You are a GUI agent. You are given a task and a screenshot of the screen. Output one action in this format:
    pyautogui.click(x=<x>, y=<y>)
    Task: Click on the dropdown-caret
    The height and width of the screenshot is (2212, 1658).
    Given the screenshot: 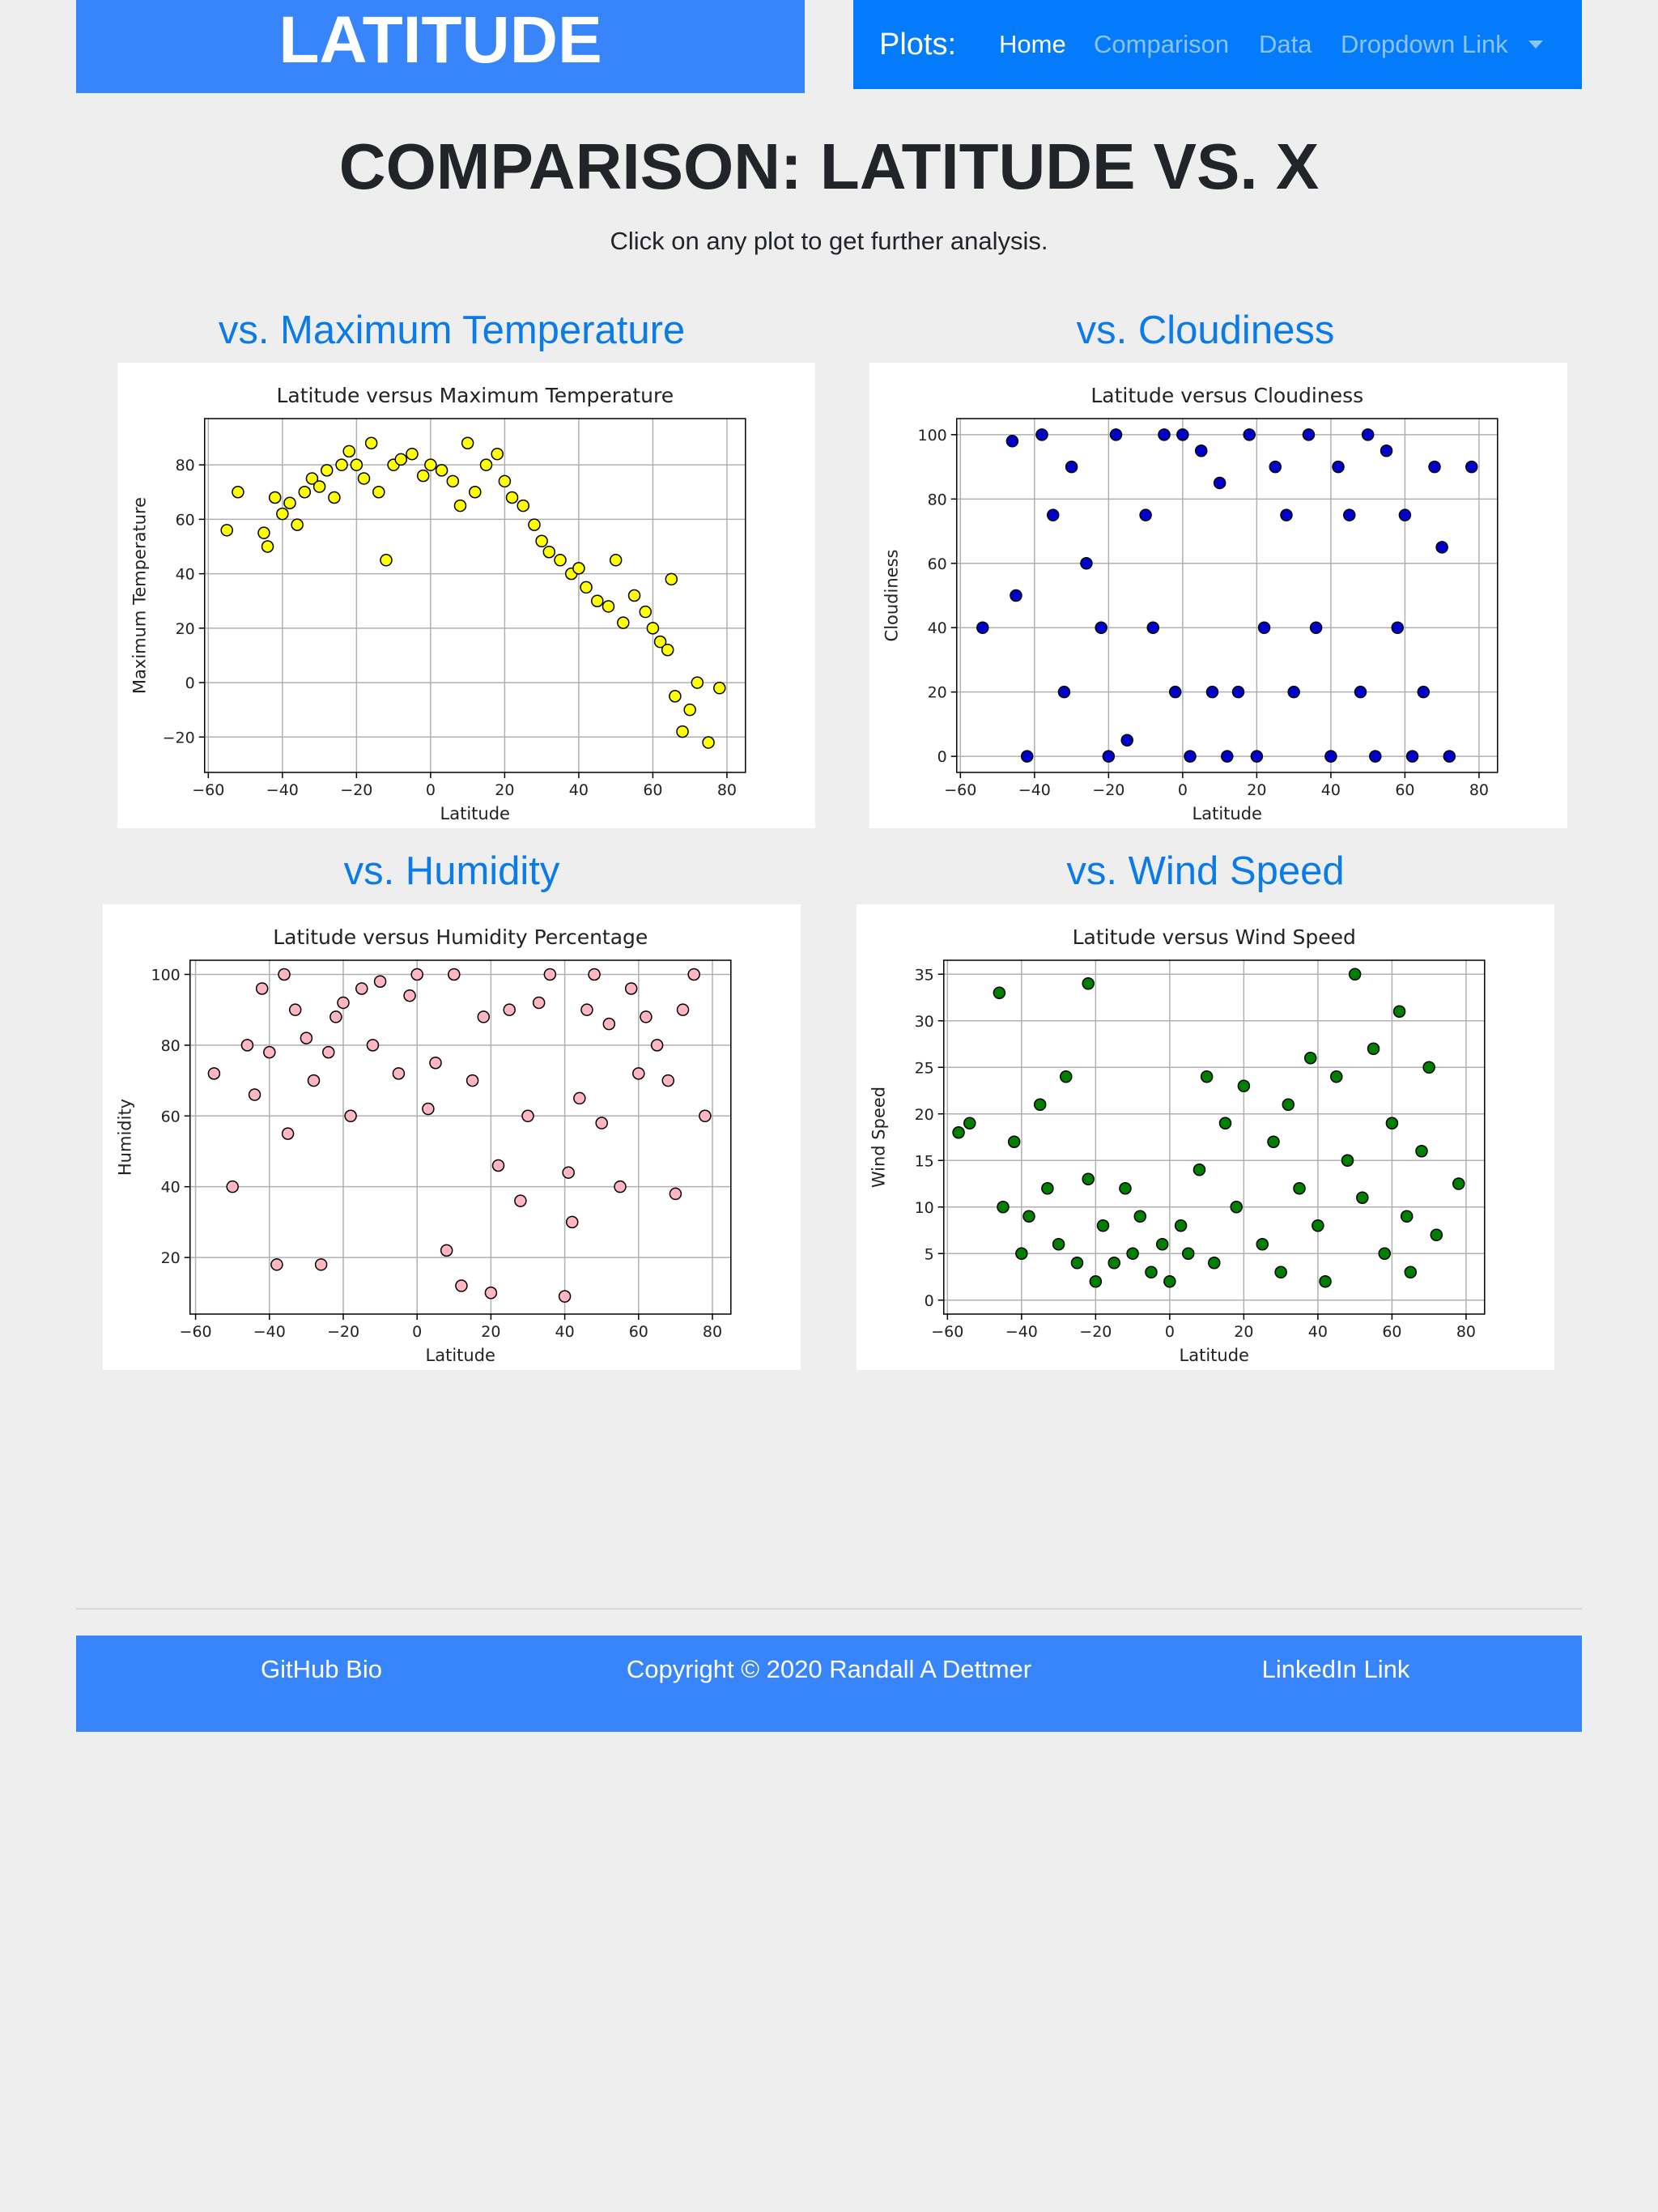 What is the action you would take?
    pyautogui.click(x=1535, y=44)
    